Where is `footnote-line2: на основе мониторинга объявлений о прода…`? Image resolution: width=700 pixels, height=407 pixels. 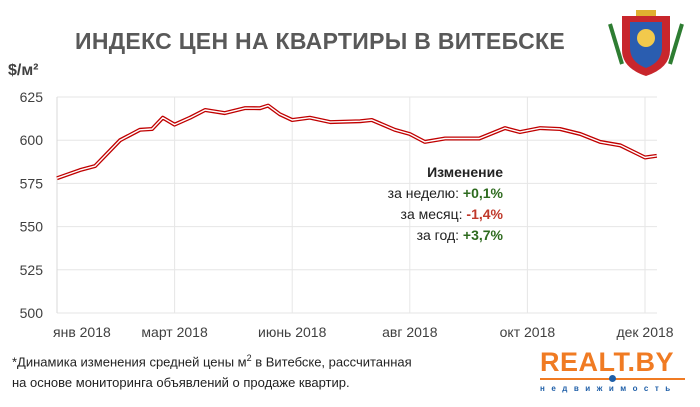
footnote-line2: на основе мониторинга объявлений о прода… is located at coordinates (181, 383).